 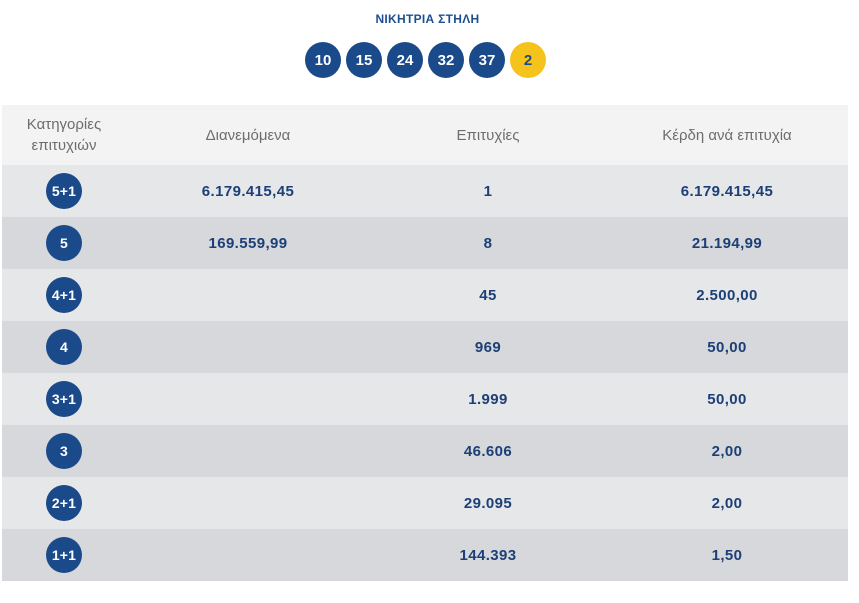 What do you see at coordinates (488, 555) in the screenshot?
I see `winners-count: 144.393` at bounding box center [488, 555].